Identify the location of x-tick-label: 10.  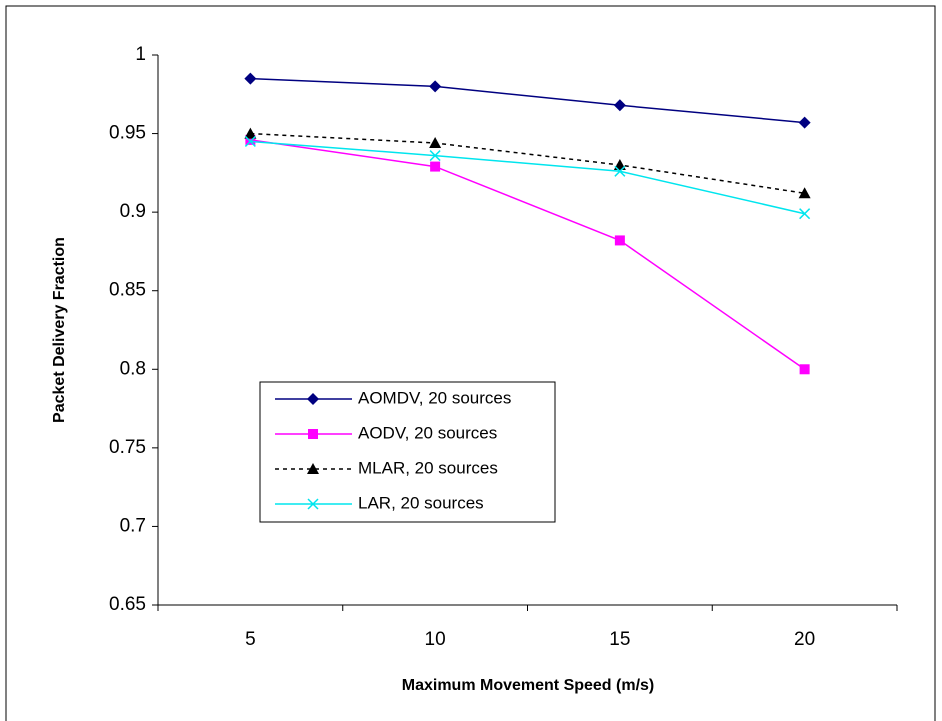
(435, 639).